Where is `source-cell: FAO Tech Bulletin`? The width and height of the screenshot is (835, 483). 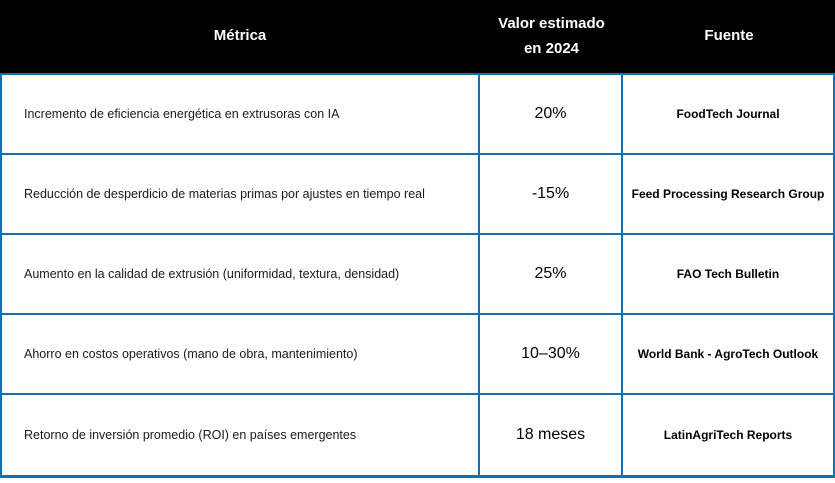
source-cell: FAO Tech Bulletin is located at coordinates (728, 274).